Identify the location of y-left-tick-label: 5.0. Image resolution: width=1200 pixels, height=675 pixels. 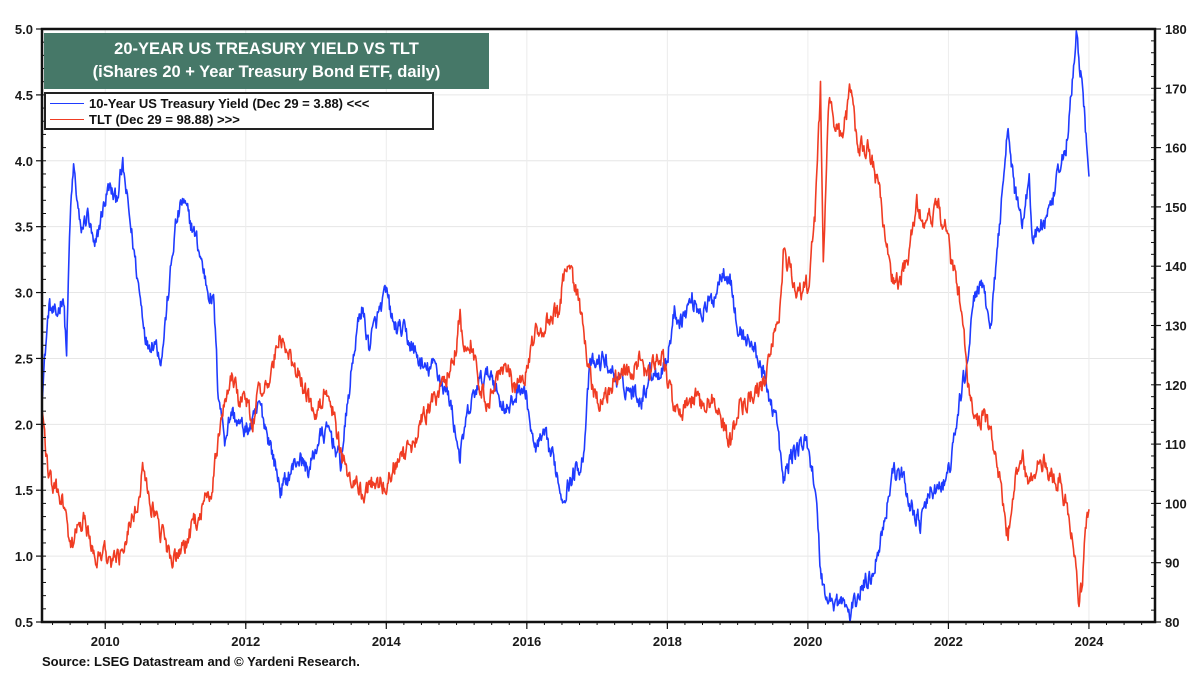
(24, 29).